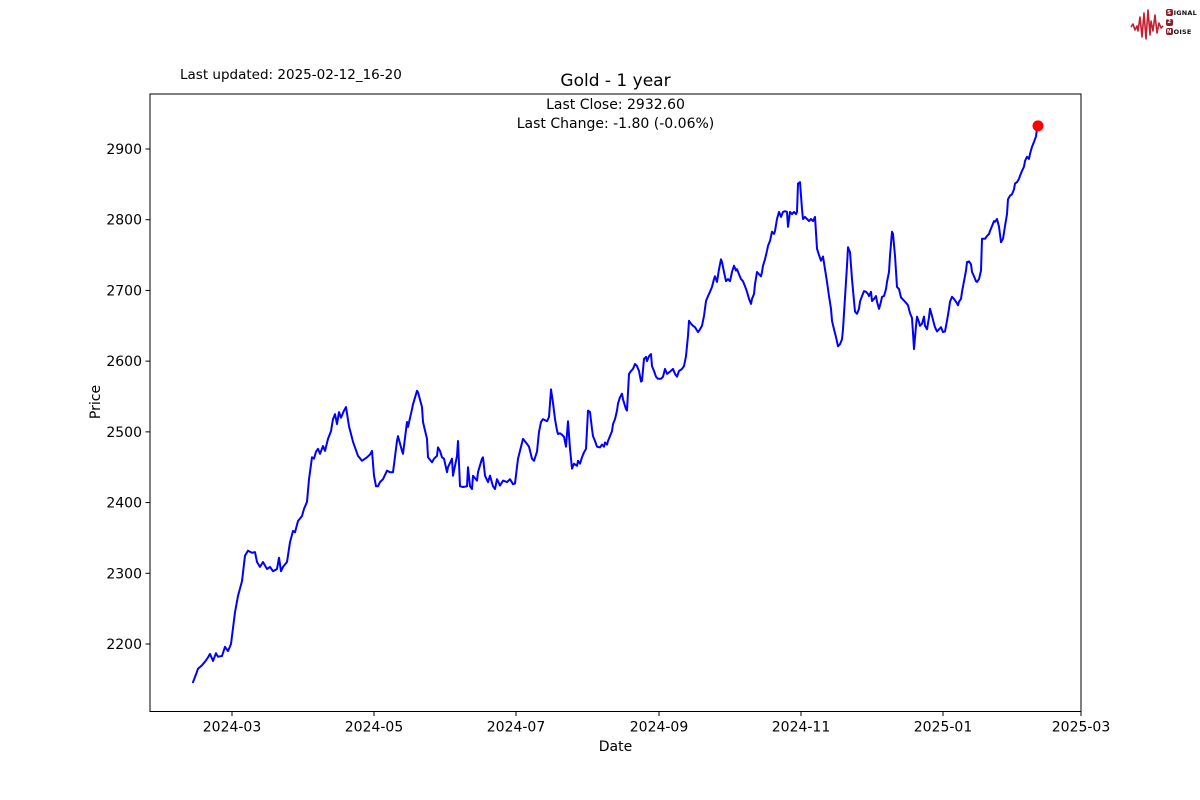 The image size is (1200, 800). What do you see at coordinates (124, 150) in the screenshot?
I see `y-tick-label: 2900` at bounding box center [124, 150].